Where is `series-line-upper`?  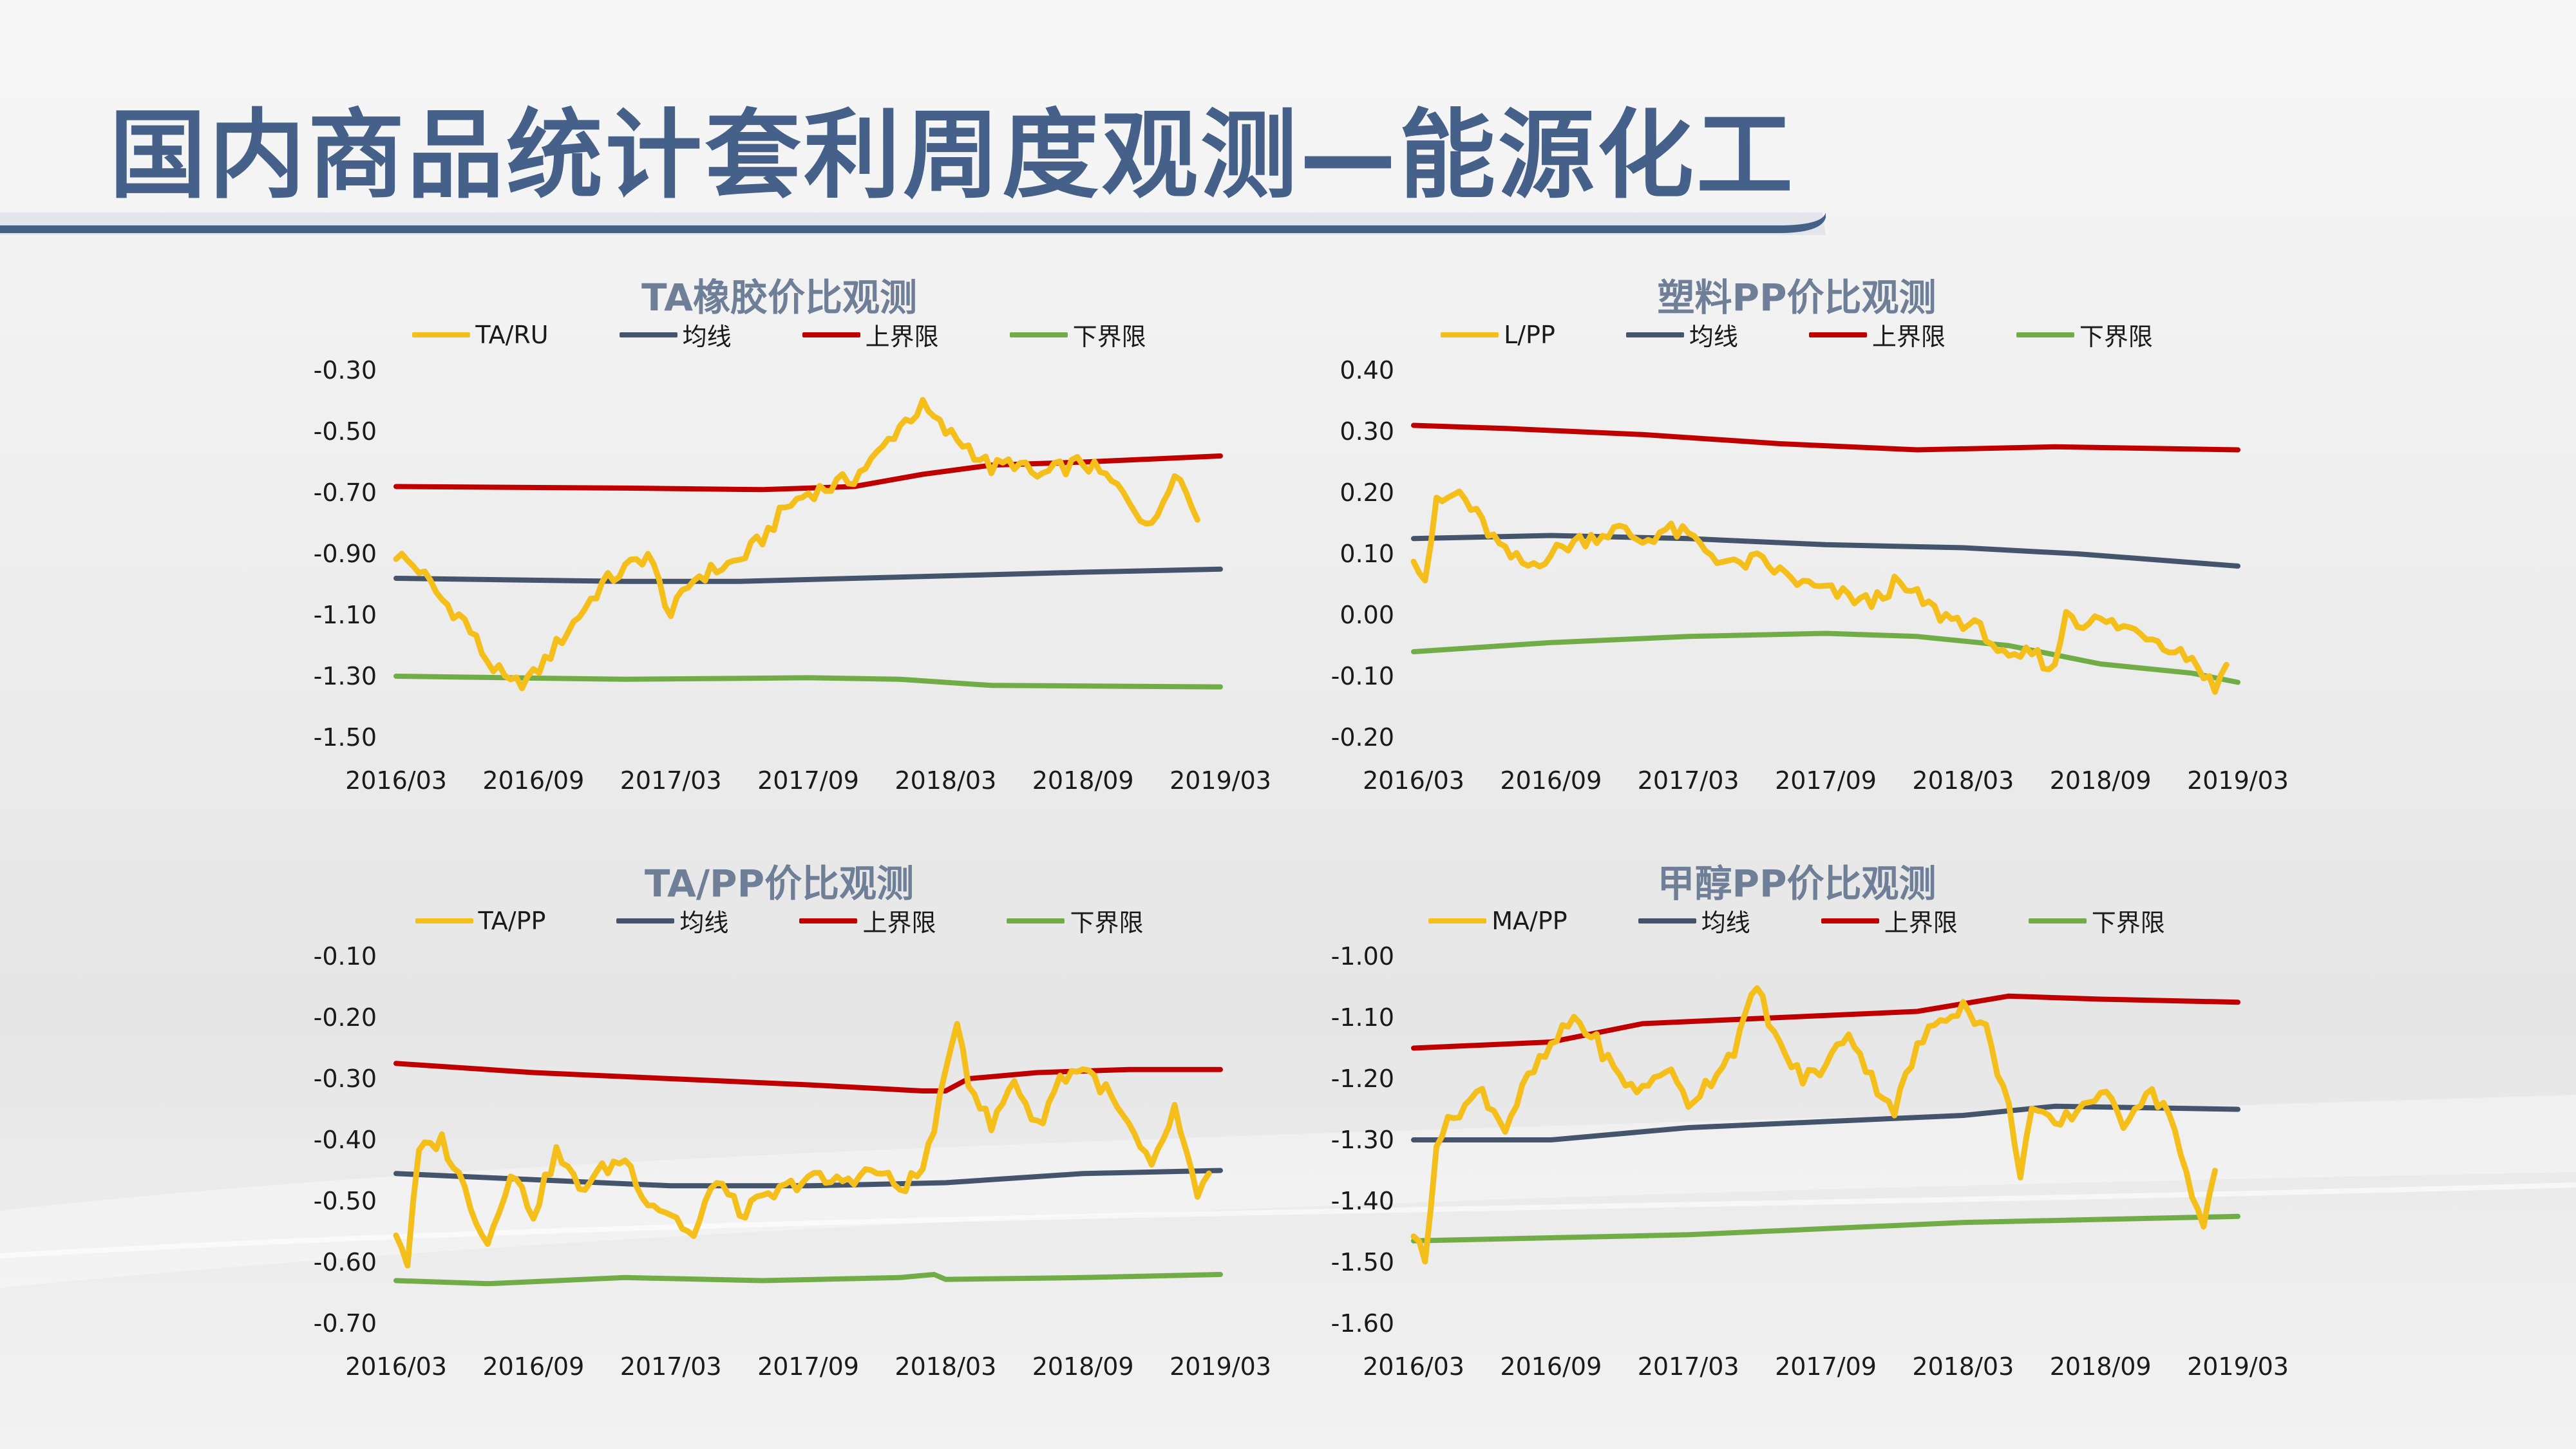 series-line-upper is located at coordinates (1826, 1022).